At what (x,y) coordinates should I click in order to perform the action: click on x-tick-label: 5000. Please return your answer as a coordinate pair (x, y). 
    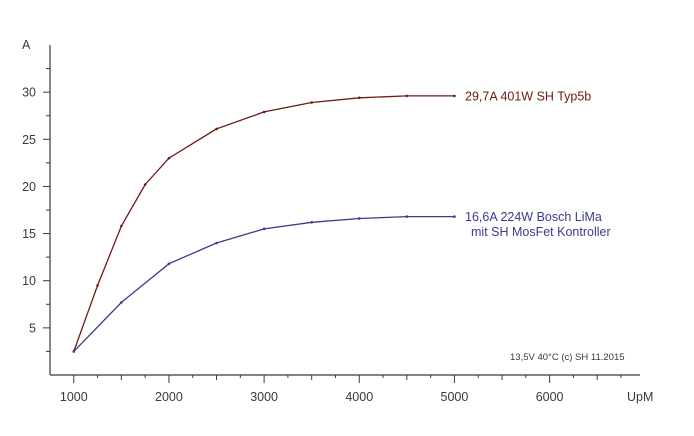
    Looking at the image, I should click on (455, 397).